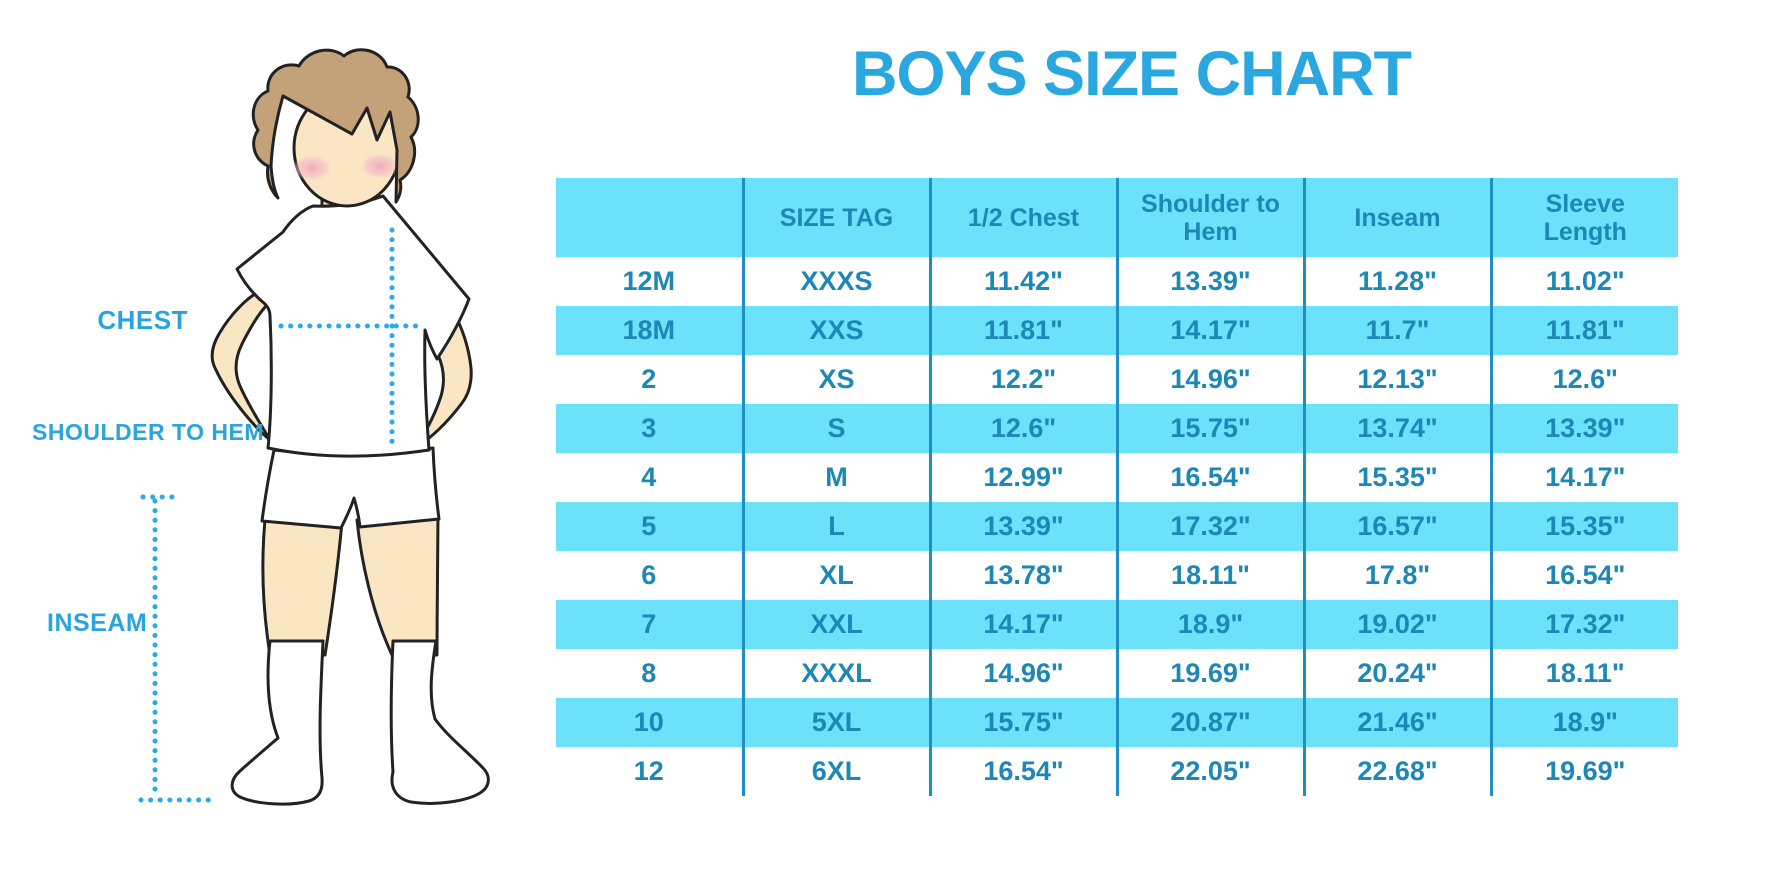 The height and width of the screenshot is (890, 1780). What do you see at coordinates (350, 488) in the screenshot?
I see `boy-shorts` at bounding box center [350, 488].